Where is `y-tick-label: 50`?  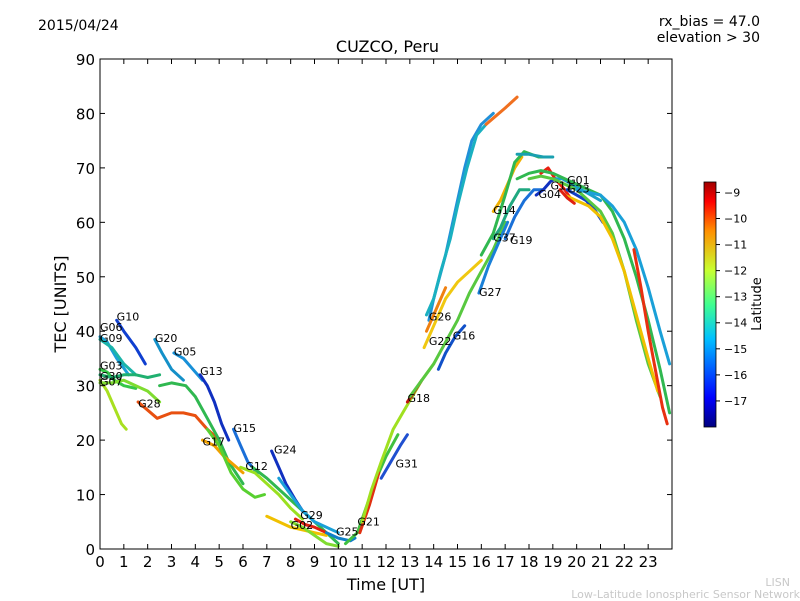
y-tick-label: 50 is located at coordinates (85, 278).